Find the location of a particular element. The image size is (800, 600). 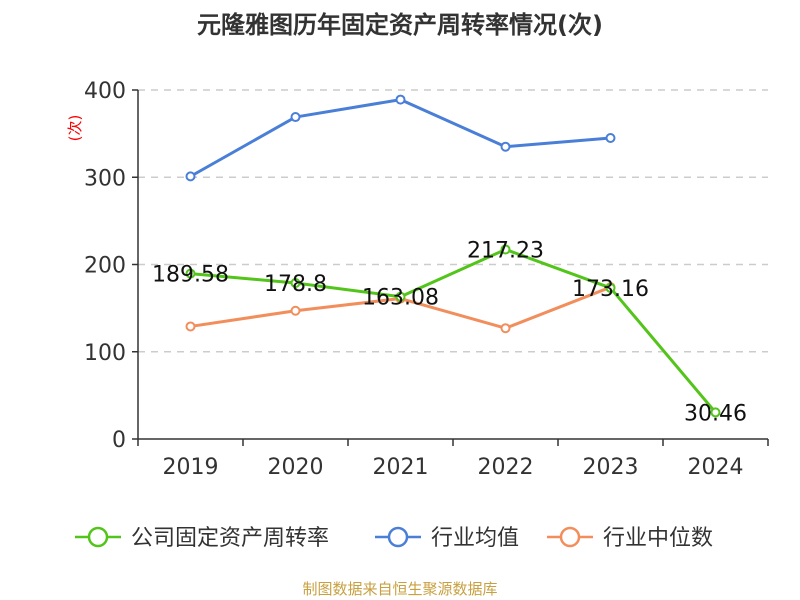

data-label: 217.23 is located at coordinates (505, 250).